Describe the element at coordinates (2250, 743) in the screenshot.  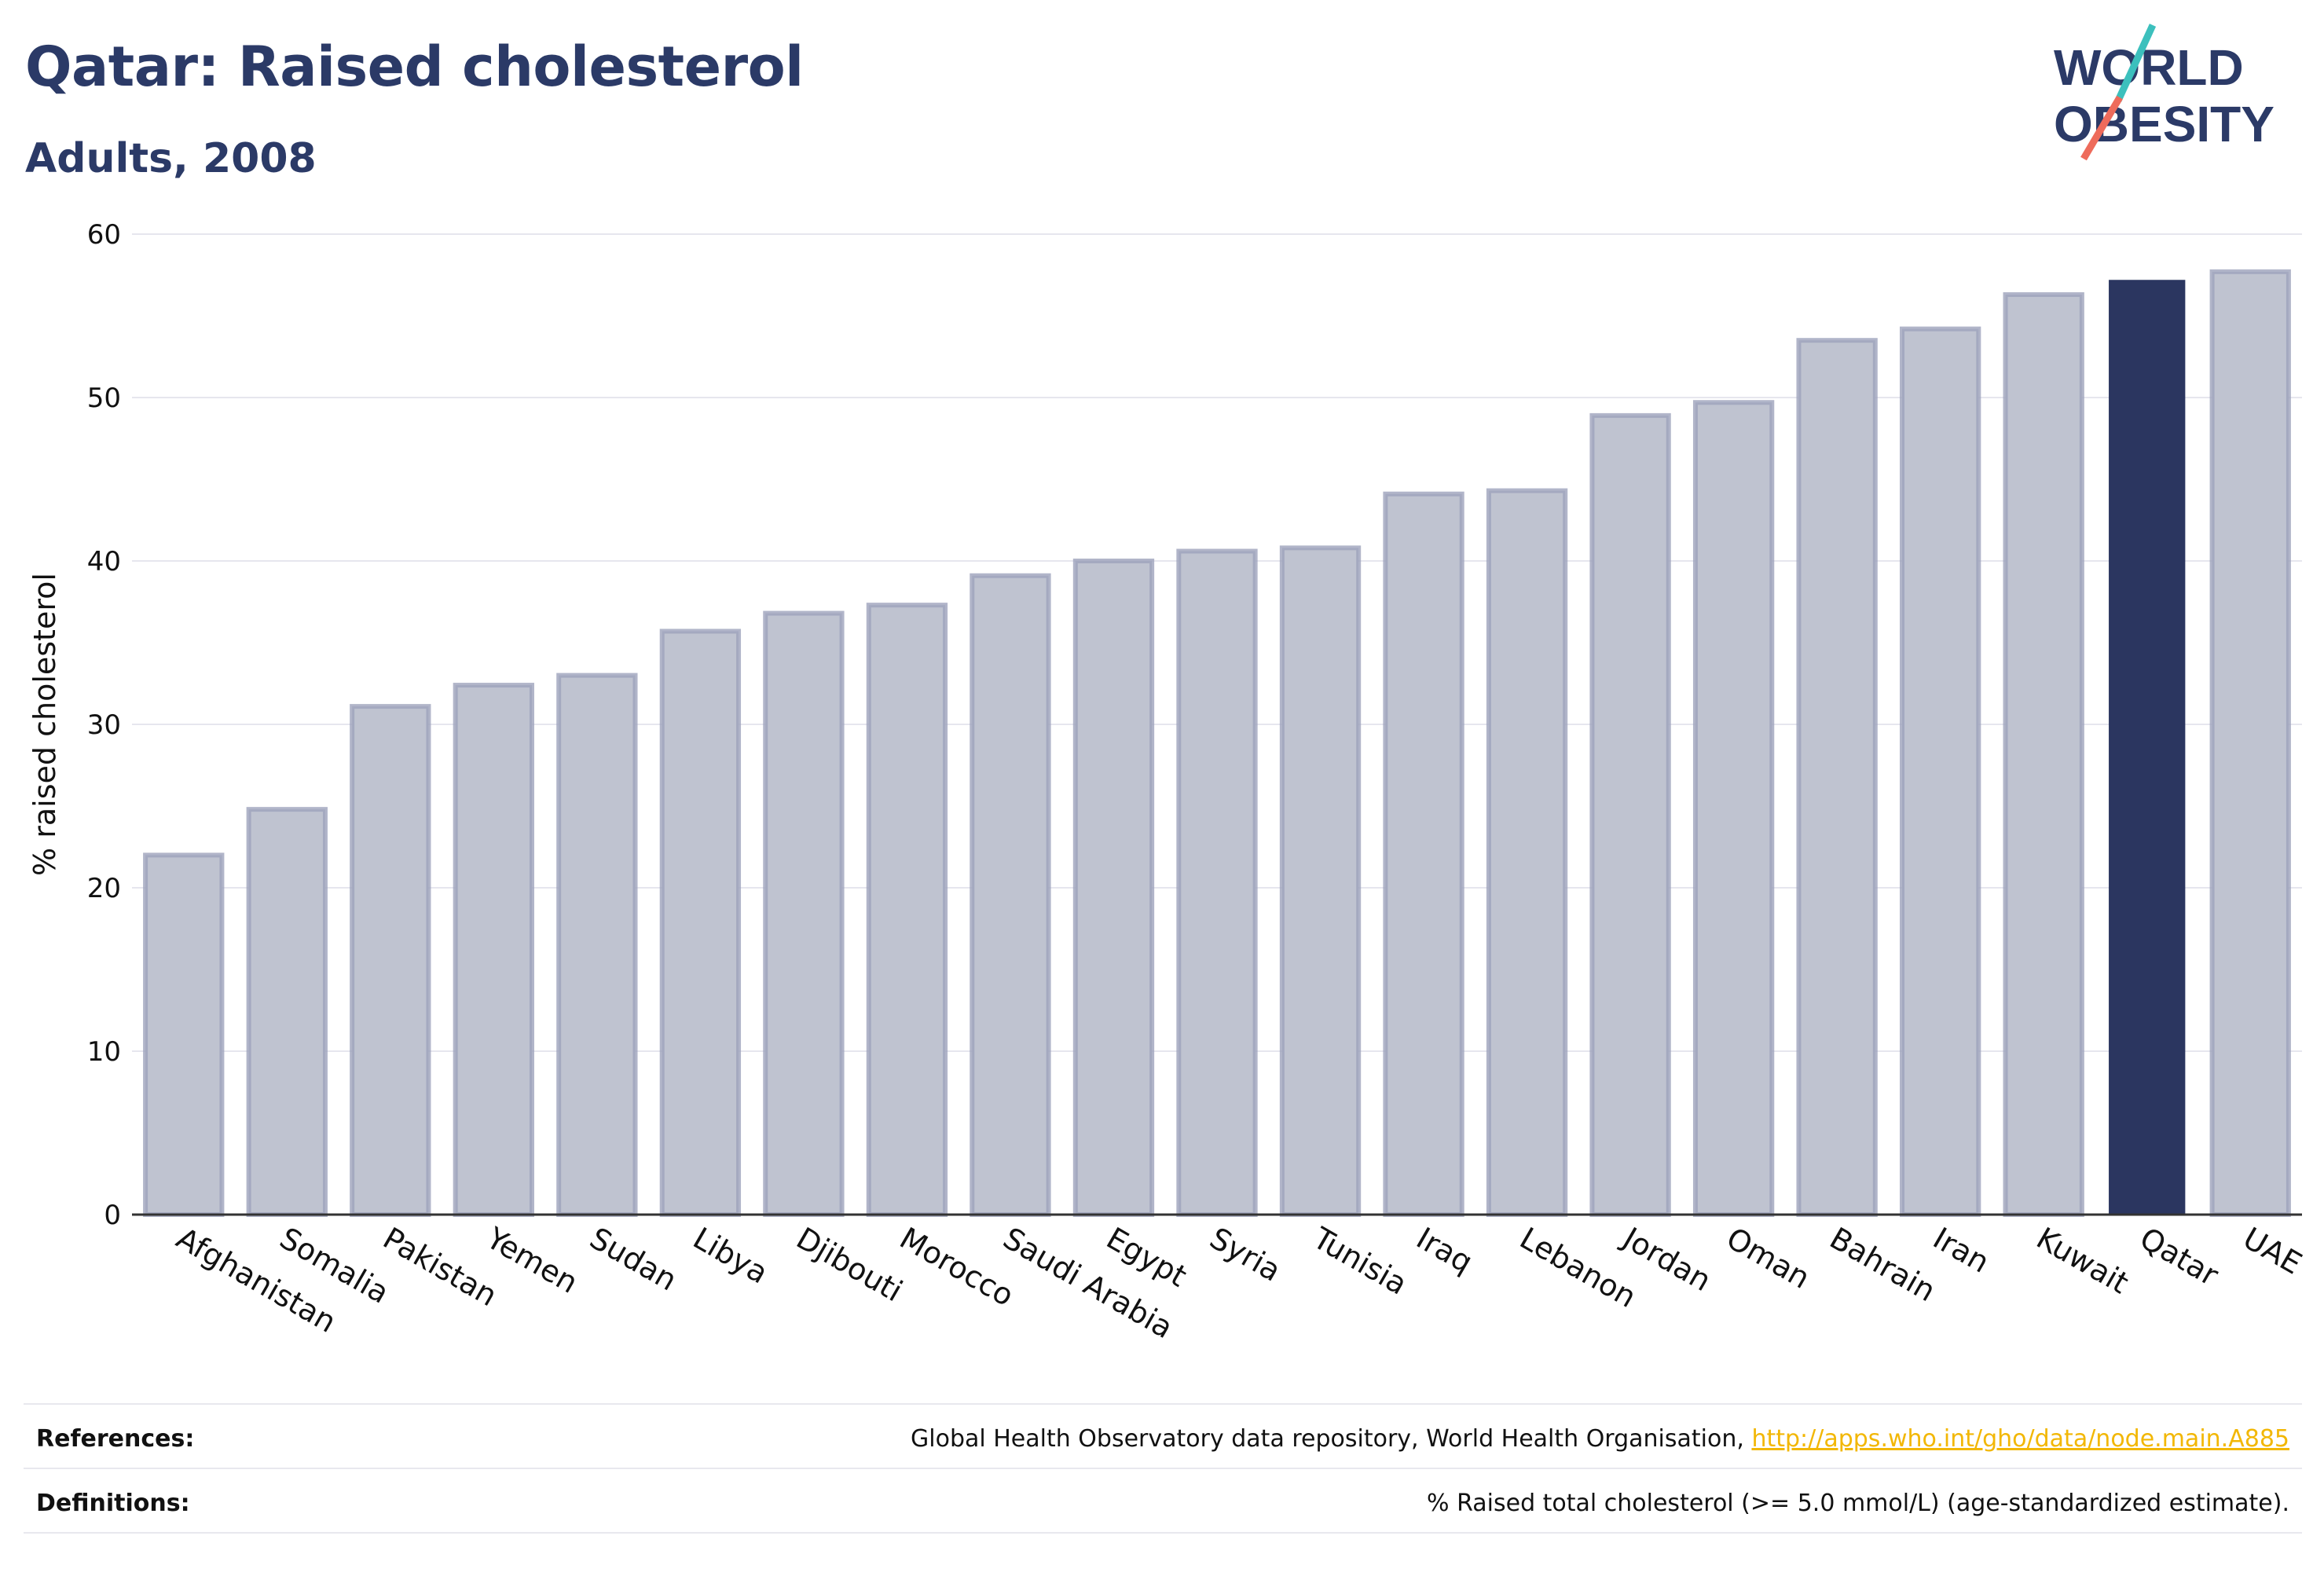
I see `bar-uae` at that location.